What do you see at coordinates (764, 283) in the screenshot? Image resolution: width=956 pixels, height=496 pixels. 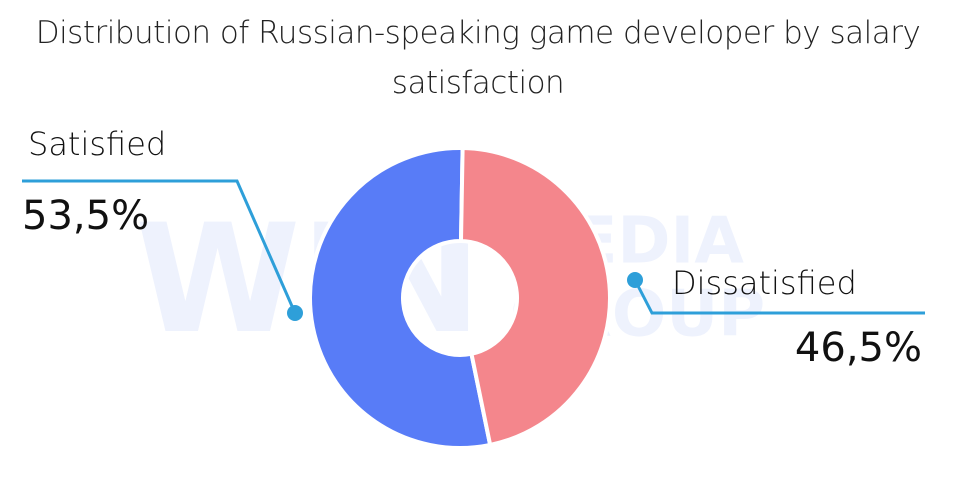 I see `category-label: Dissatisfied` at bounding box center [764, 283].